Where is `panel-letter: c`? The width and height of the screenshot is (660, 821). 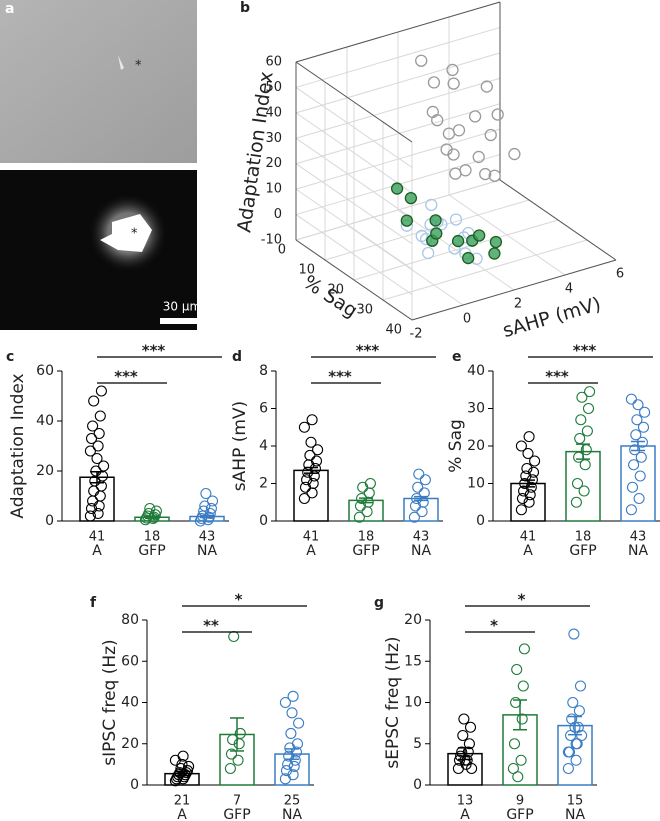 panel-letter: c is located at coordinates (10, 357).